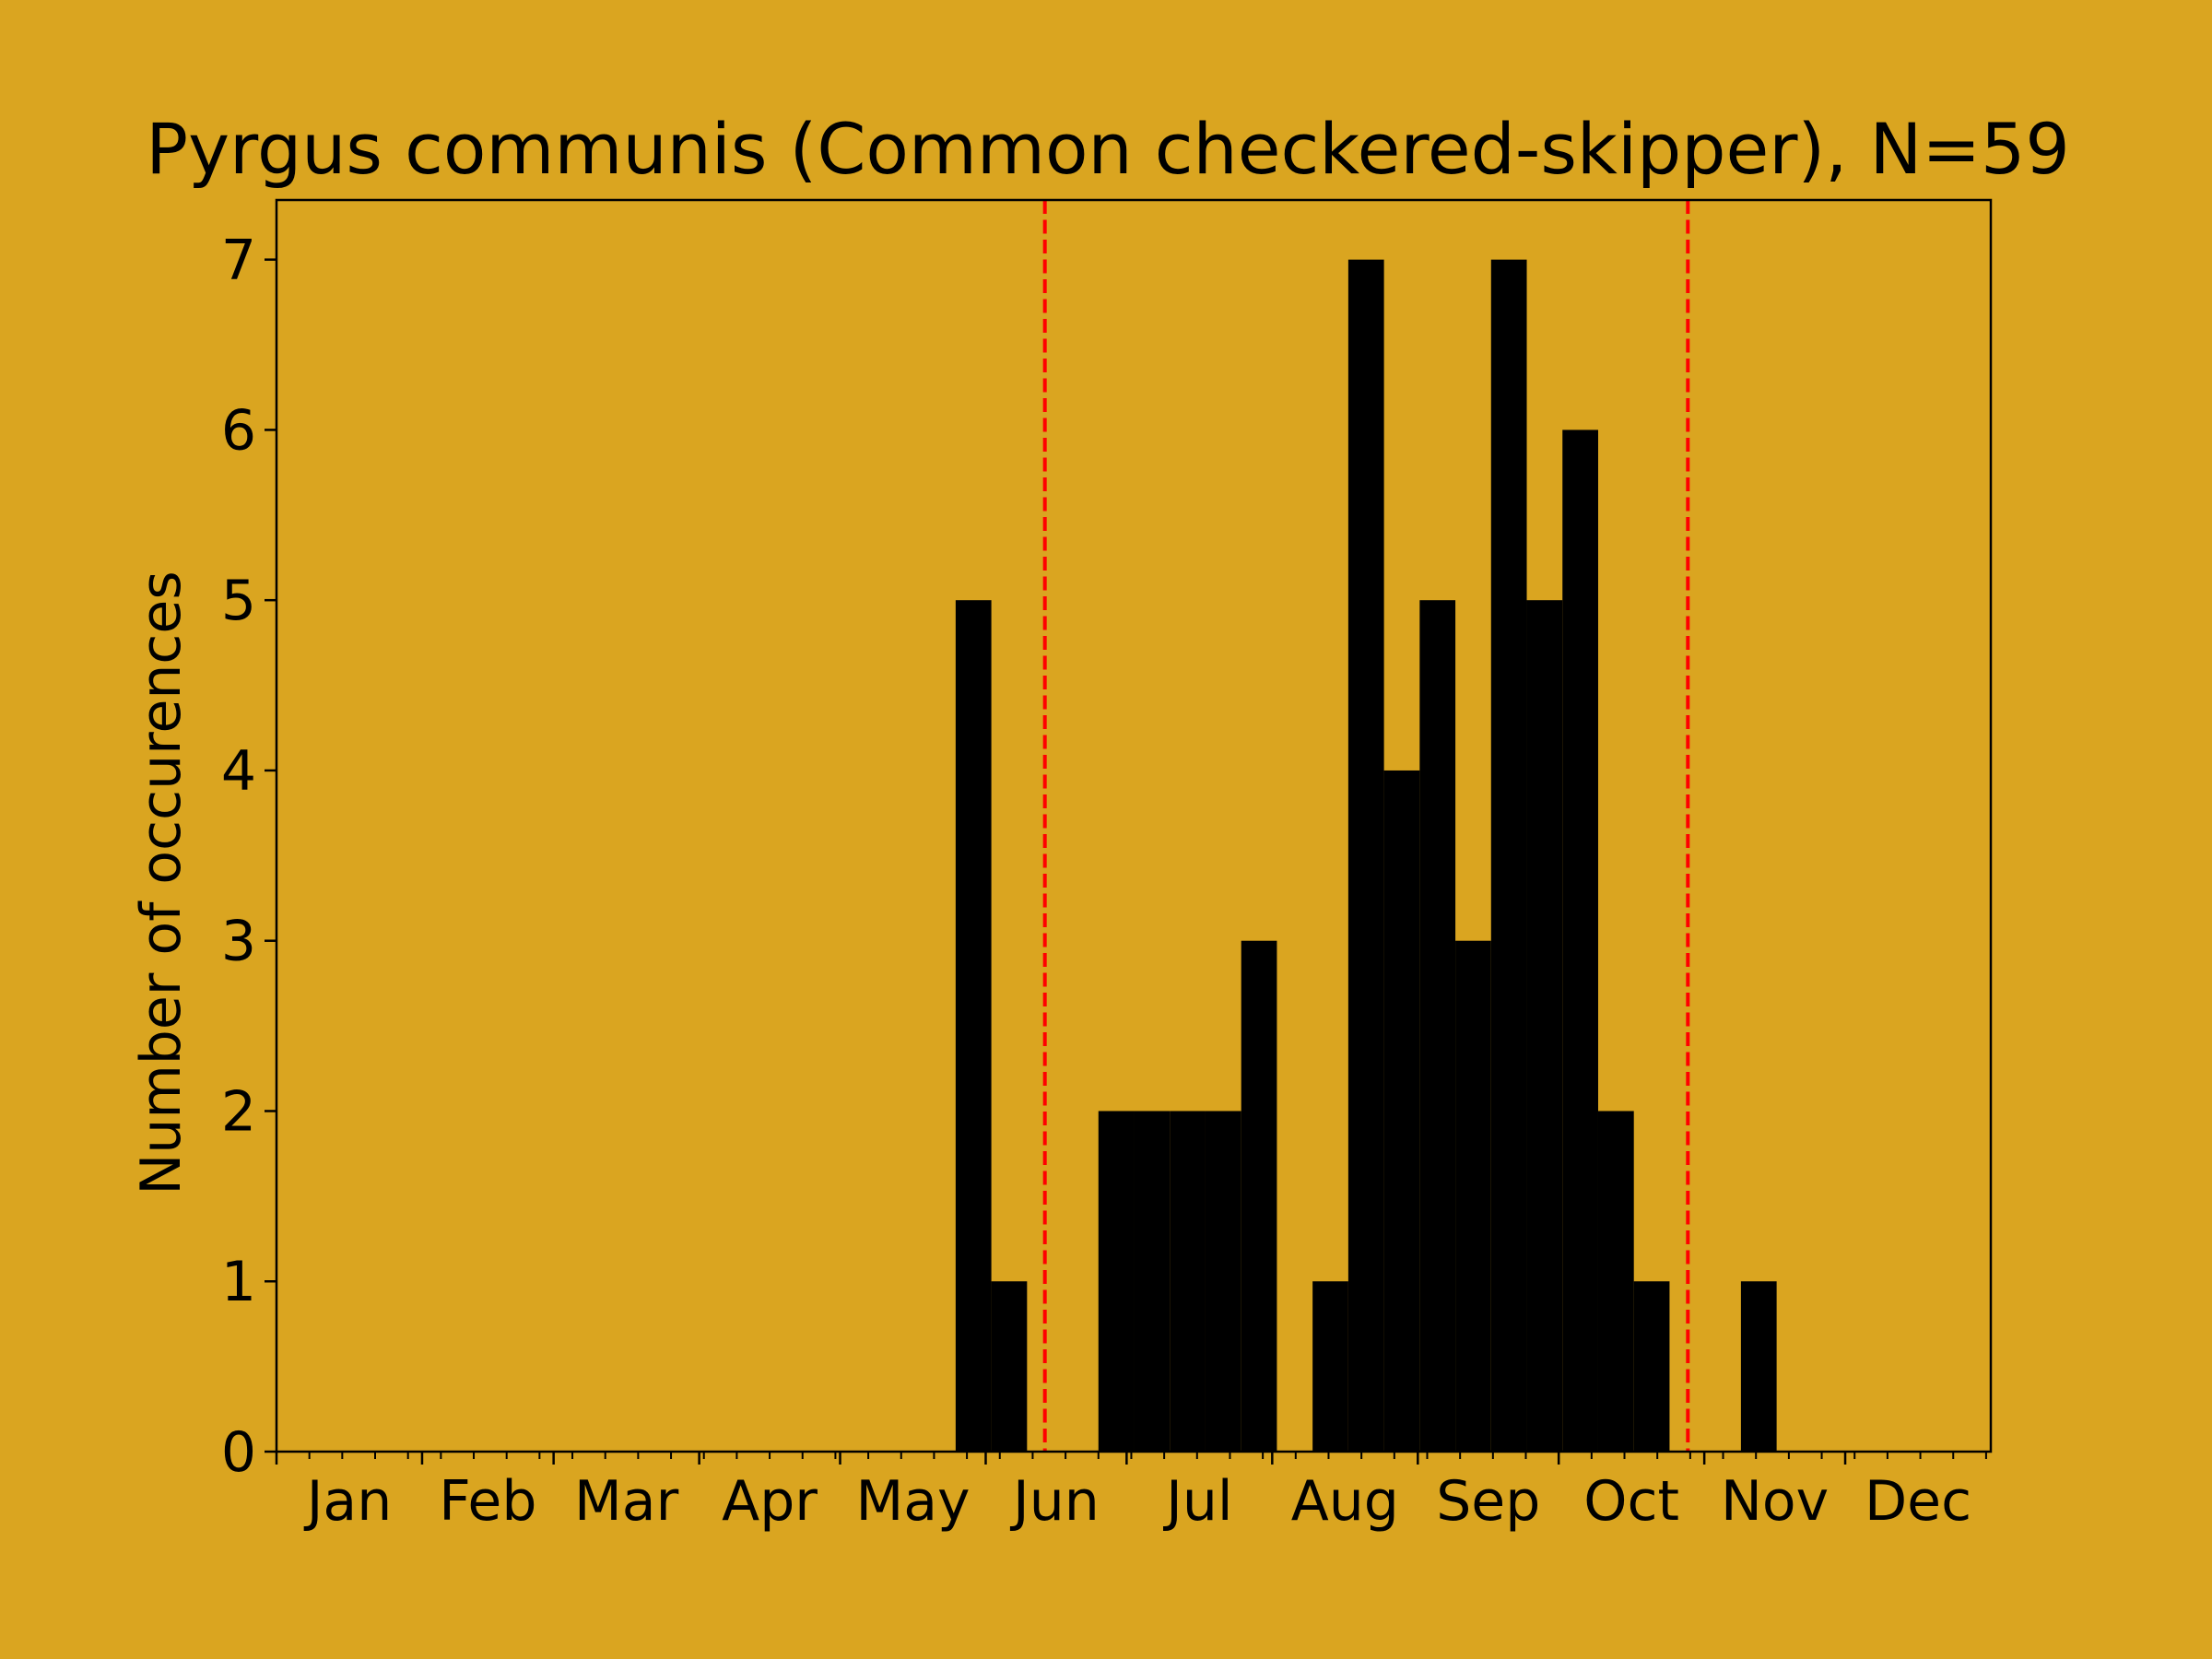  Describe the element at coordinates (770, 1501) in the screenshot. I see `x-tick-label: Apr` at that location.